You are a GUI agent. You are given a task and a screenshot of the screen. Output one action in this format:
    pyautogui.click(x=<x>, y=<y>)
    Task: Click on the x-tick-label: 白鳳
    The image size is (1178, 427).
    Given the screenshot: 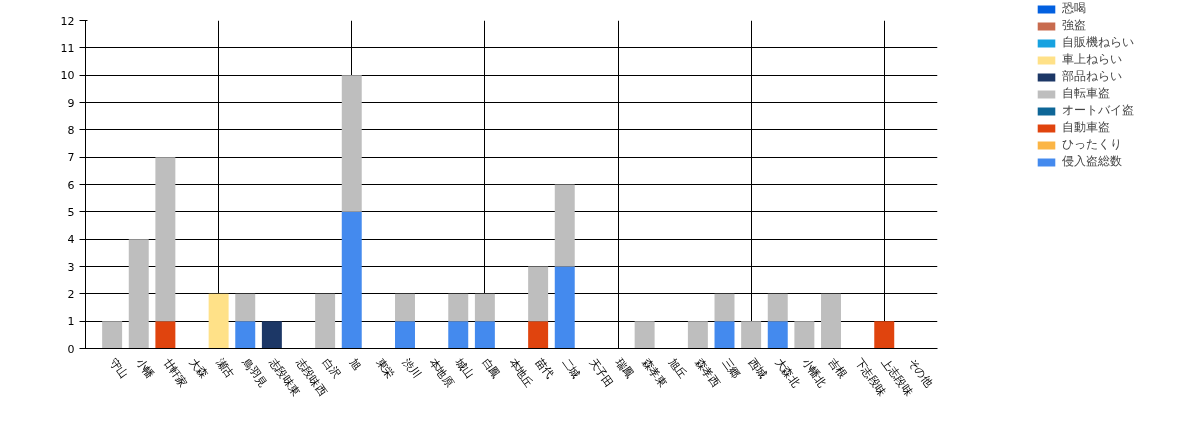 What is the action you would take?
    pyautogui.click(x=491, y=368)
    